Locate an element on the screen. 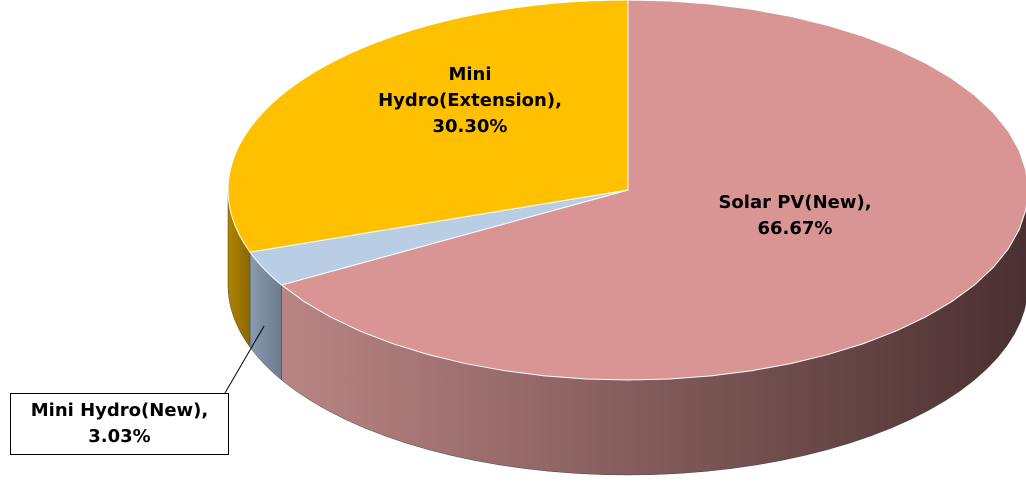  slice is located at coordinates (439, 237).